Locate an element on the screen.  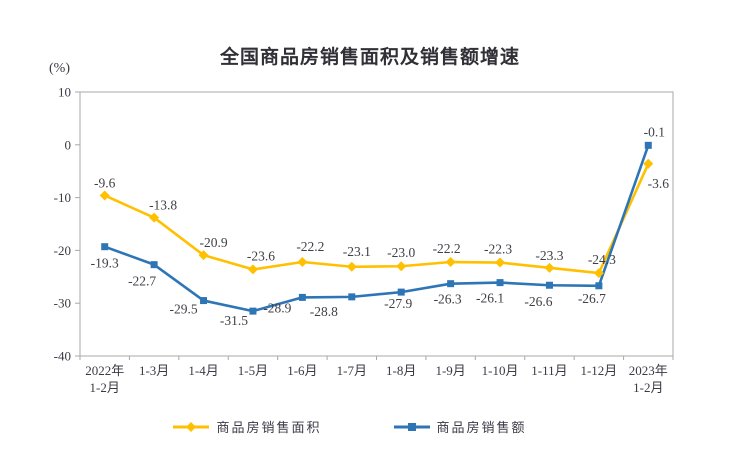
x-axis-category-label: 2022年 is located at coordinates (104, 370).